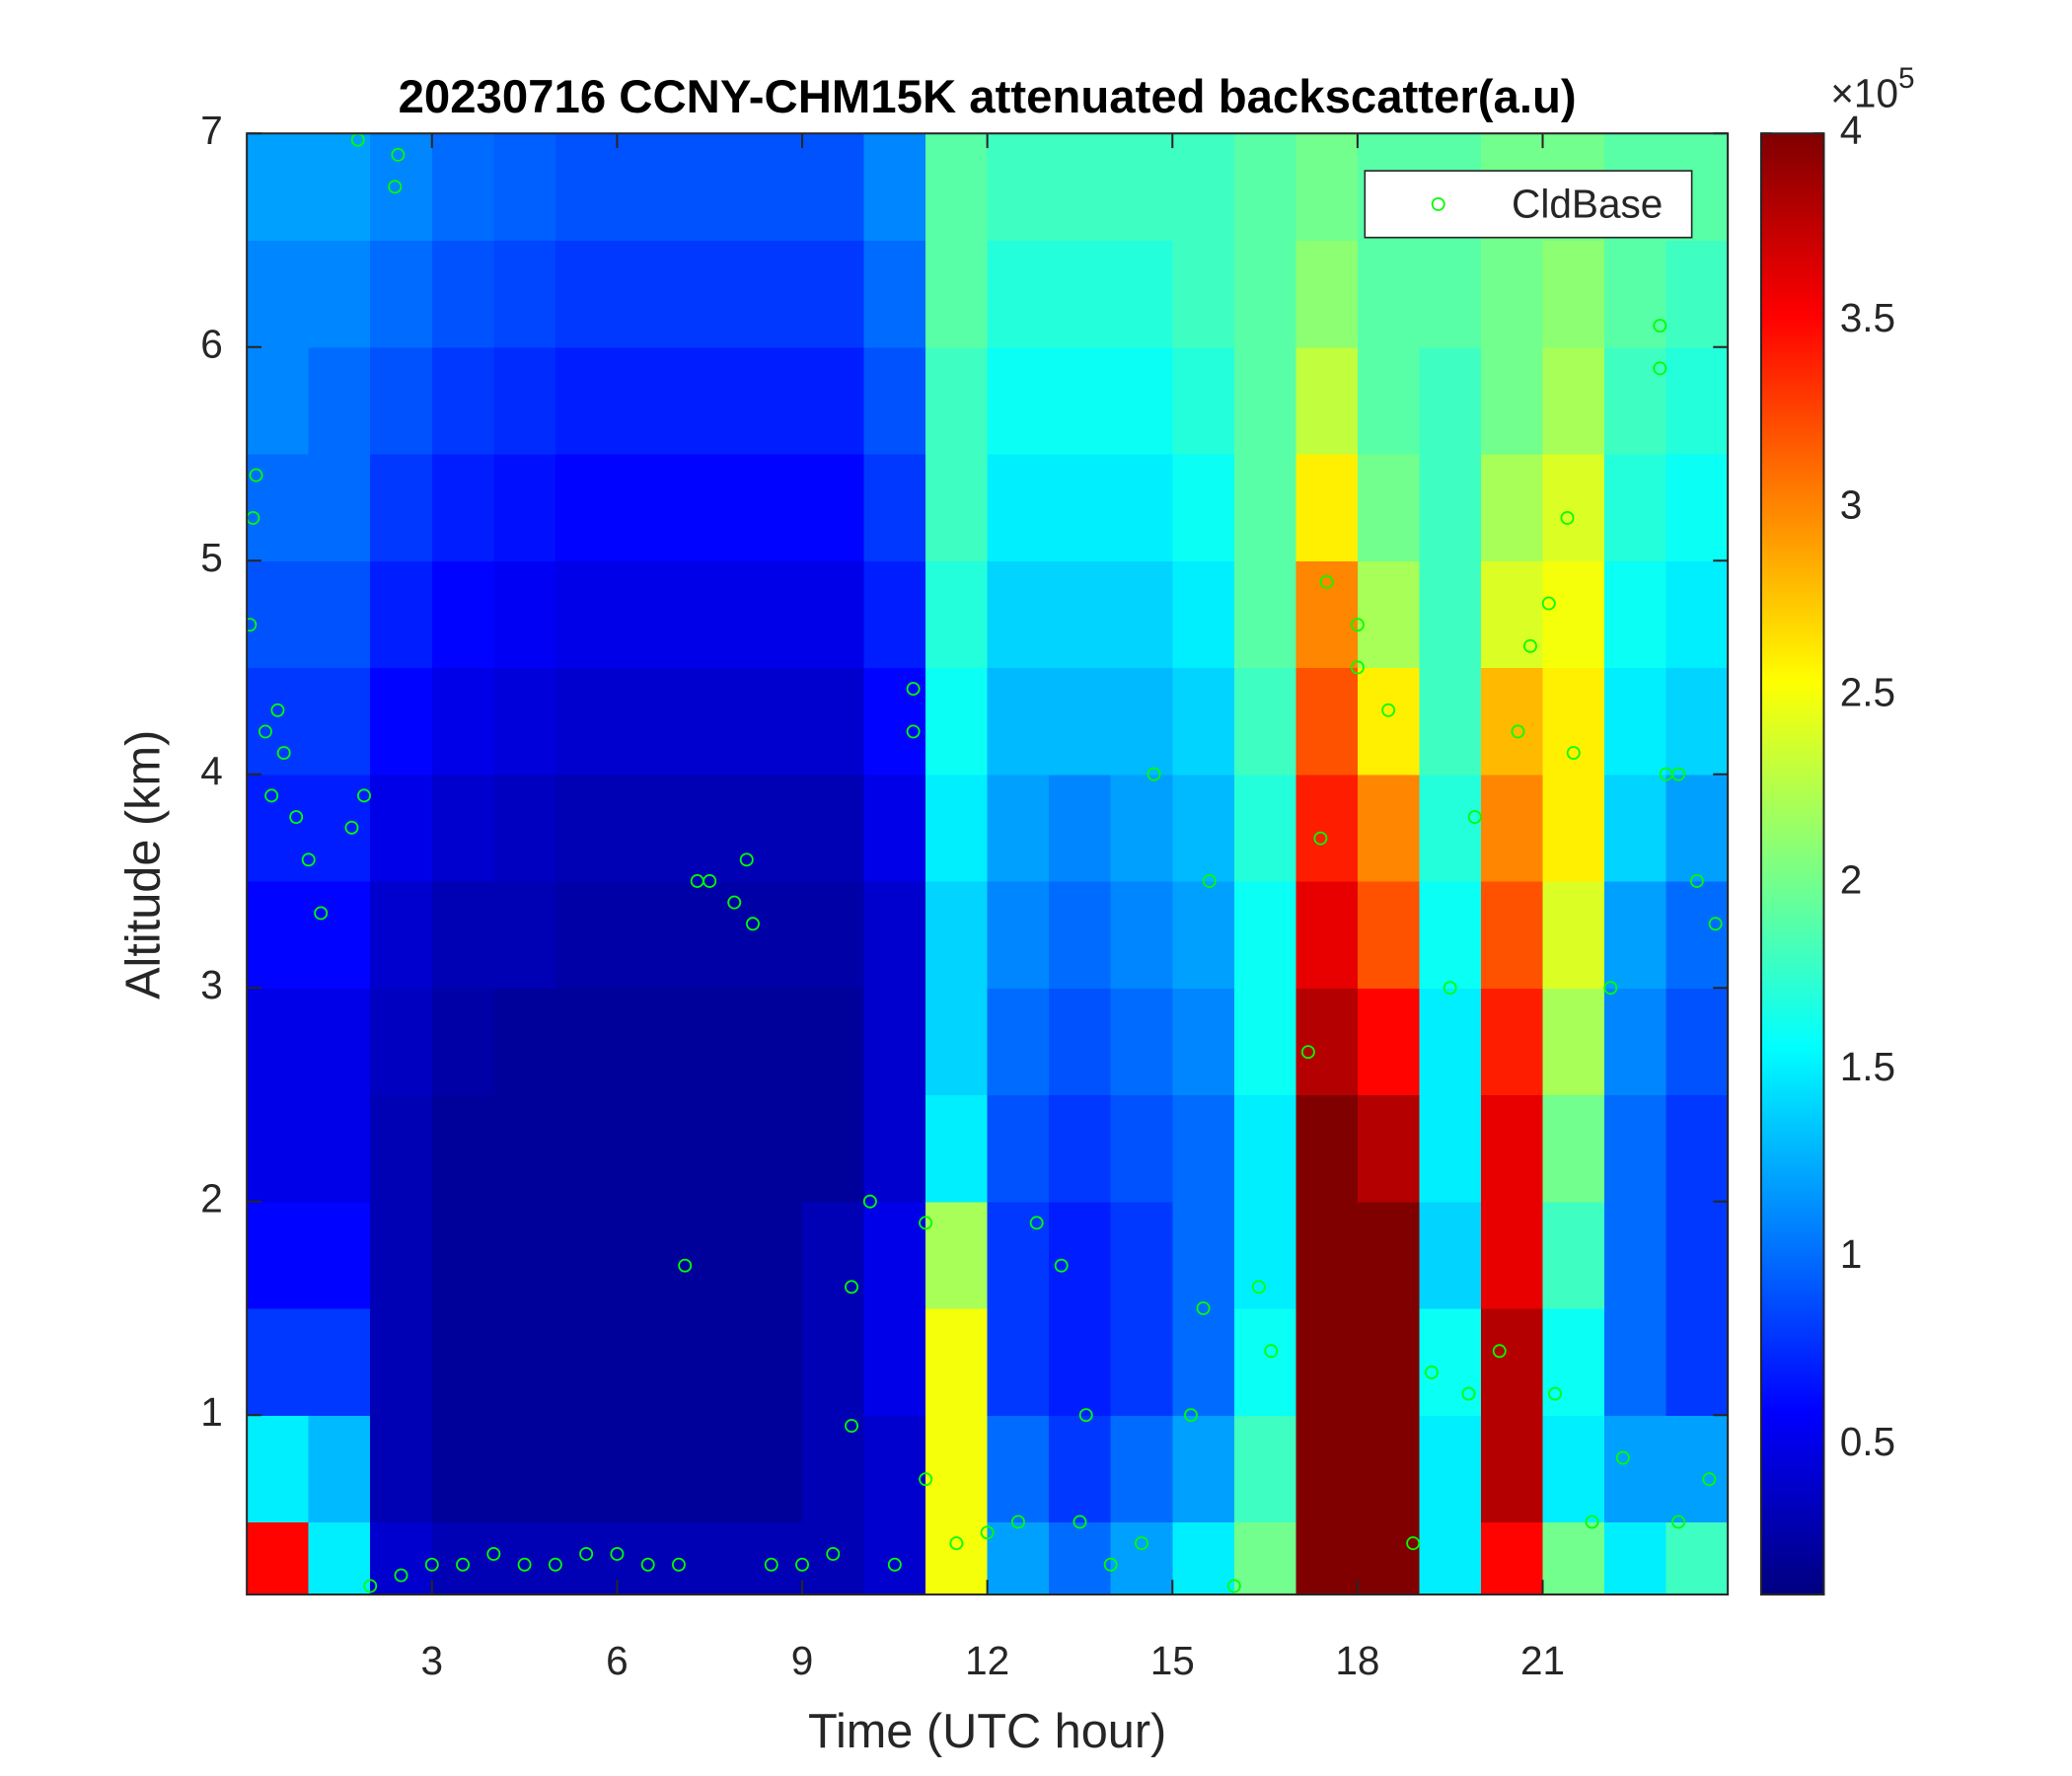 Image resolution: width=2072 pixels, height=1776 pixels. Describe the element at coordinates (1852, 879) in the screenshot. I see `colorbar-tick-label: 2` at that location.